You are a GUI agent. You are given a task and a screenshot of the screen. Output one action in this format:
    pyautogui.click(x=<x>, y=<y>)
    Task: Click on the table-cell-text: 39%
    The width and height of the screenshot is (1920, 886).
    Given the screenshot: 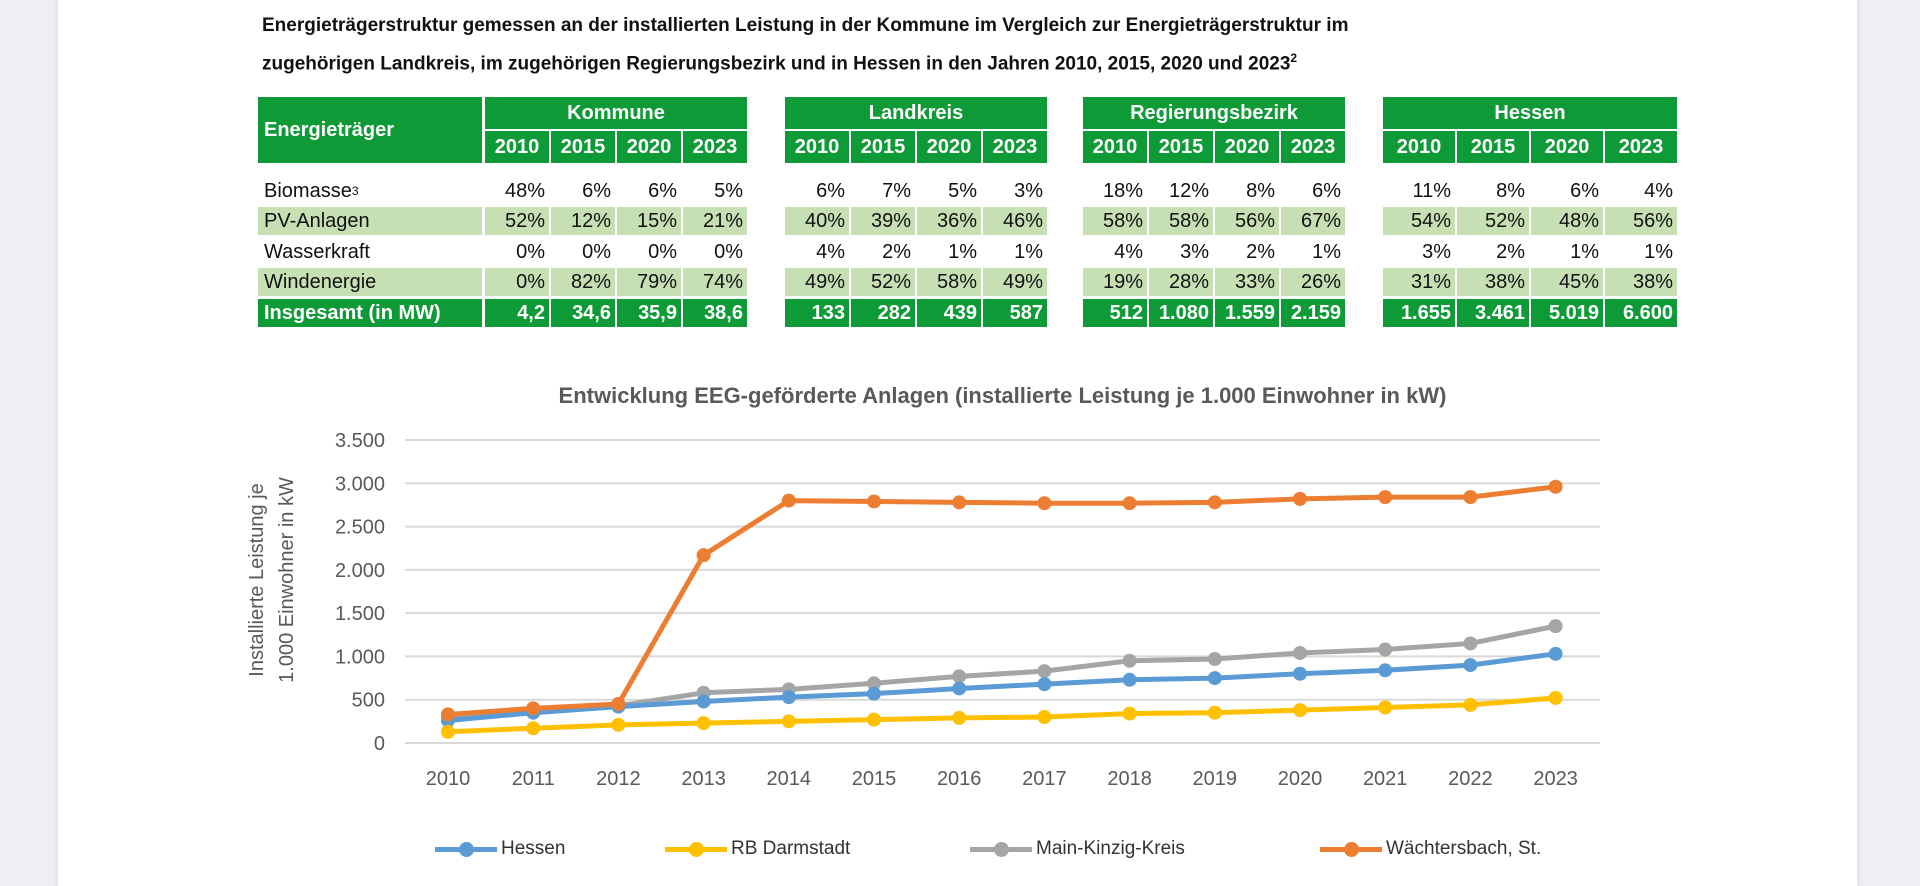 What is the action you would take?
    pyautogui.click(x=890, y=220)
    